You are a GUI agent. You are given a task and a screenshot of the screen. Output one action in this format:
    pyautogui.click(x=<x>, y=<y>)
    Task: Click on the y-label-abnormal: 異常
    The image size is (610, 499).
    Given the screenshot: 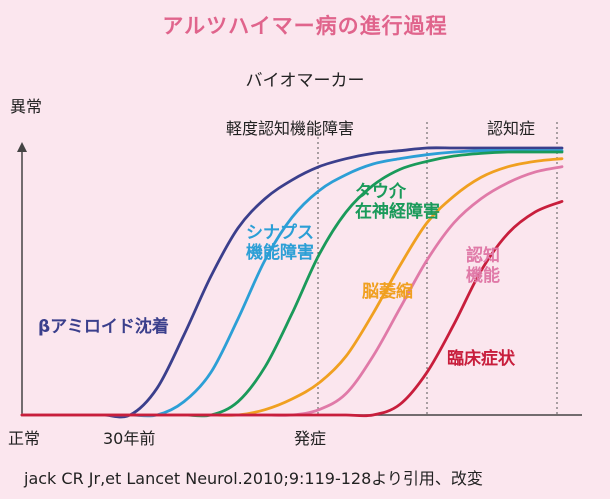 What is the action you would take?
    pyautogui.click(x=26, y=106)
    